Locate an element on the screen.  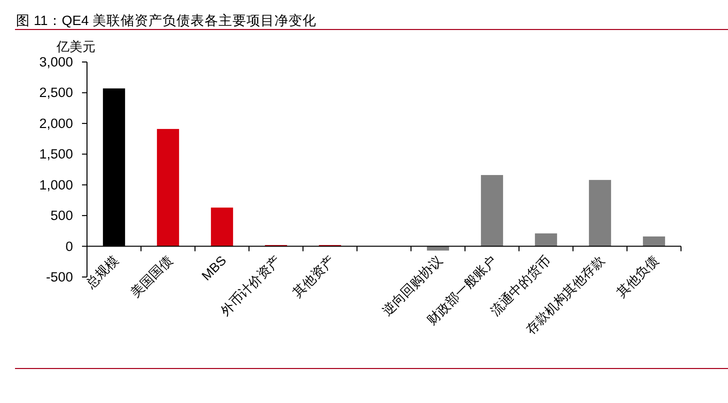
y-tick-label: 1,000 is located at coordinates (56, 184).